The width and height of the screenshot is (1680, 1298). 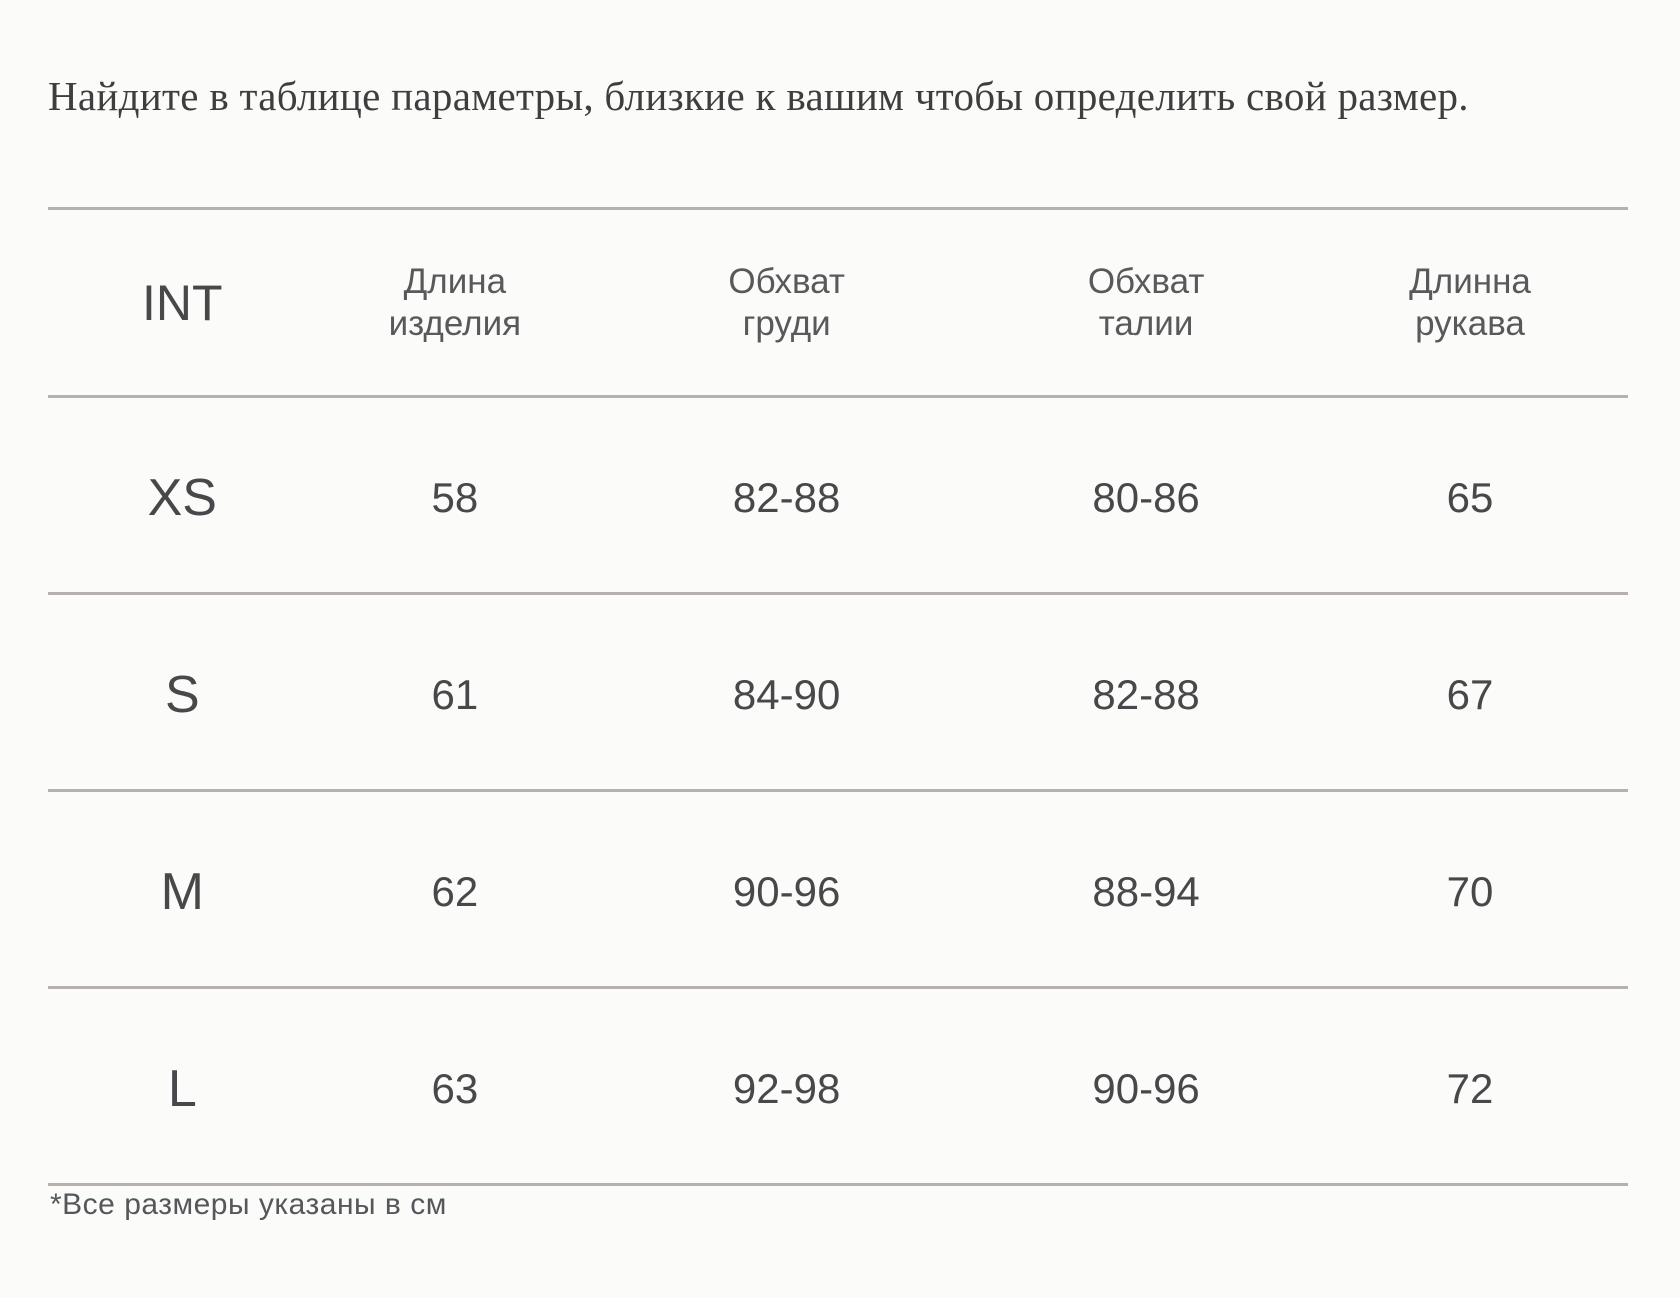 I want to click on cell-m-item-length: 62, so click(x=455, y=891).